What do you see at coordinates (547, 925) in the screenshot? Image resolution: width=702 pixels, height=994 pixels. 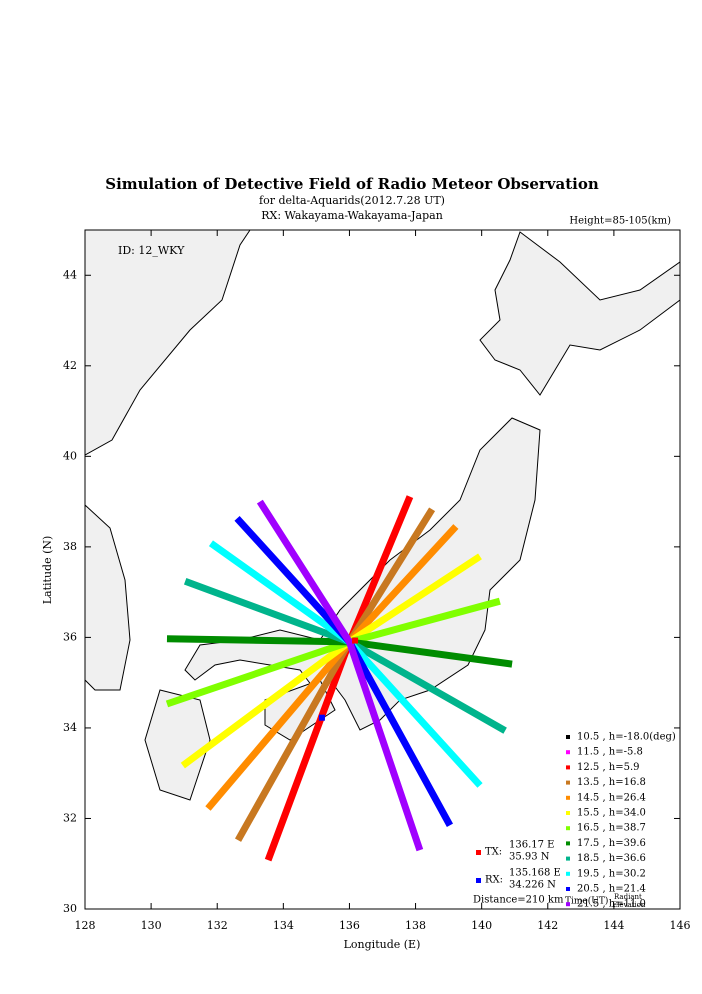 I see `x-tick-label: 142` at bounding box center [547, 925].